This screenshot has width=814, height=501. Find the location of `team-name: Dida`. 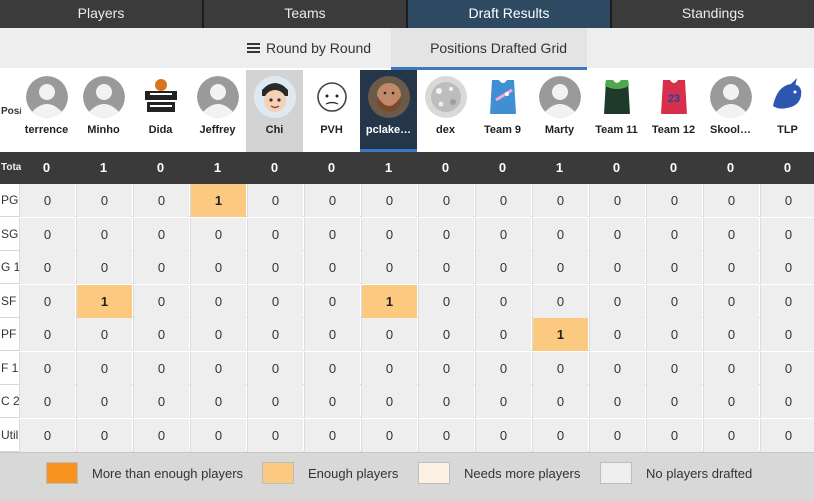

team-name: Dida is located at coordinates (160, 130).